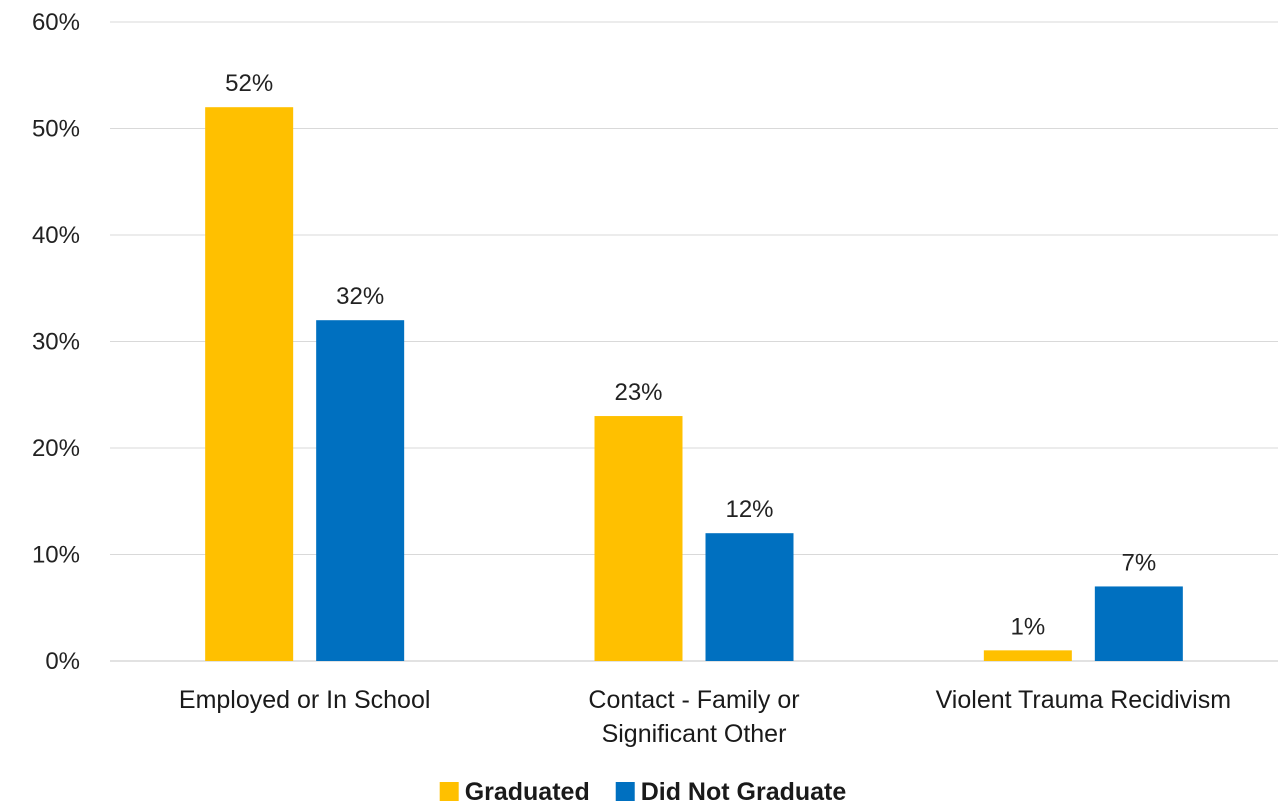  What do you see at coordinates (62, 661) in the screenshot?
I see `y-tick-label: 0%` at bounding box center [62, 661].